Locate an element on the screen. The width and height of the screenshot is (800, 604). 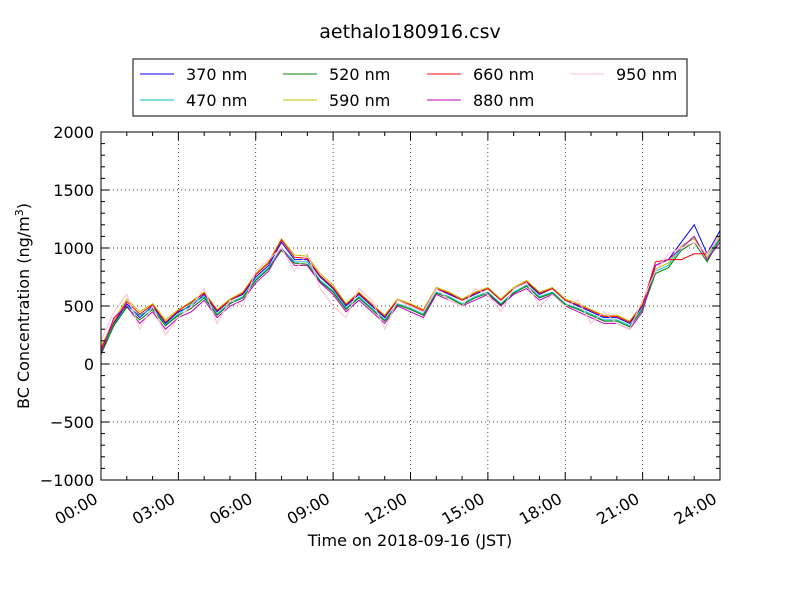
legend-label: 880 nm is located at coordinates (503, 100).